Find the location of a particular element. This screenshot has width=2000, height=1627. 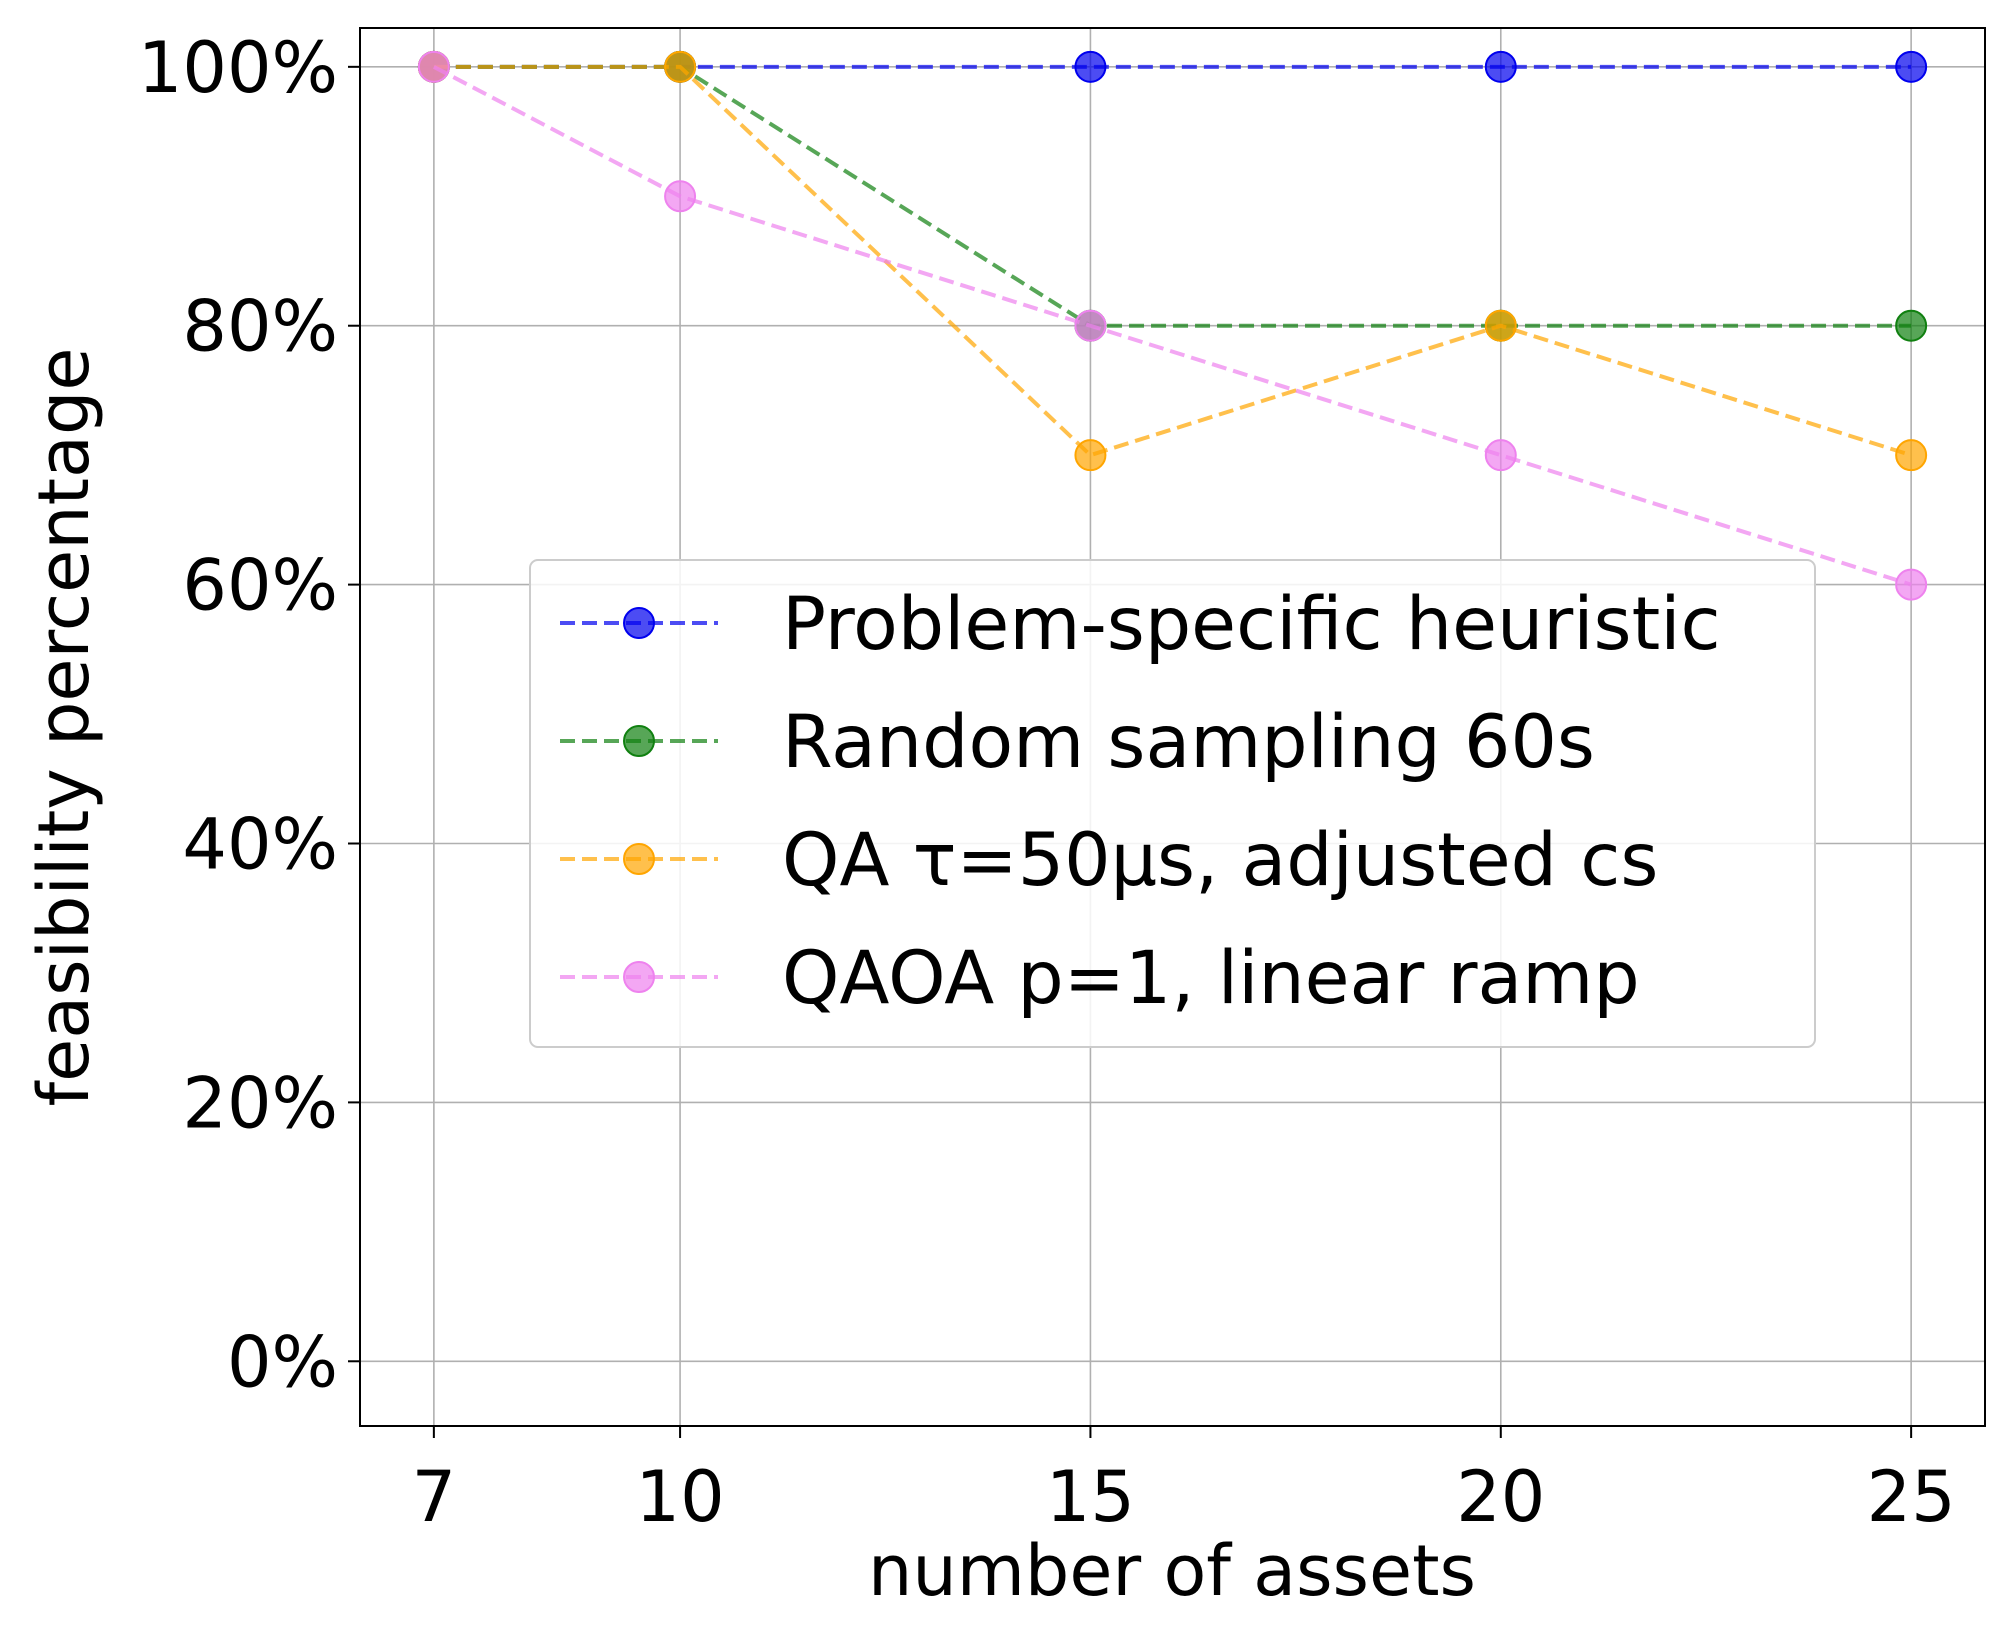

legend-entry: QA τ=50μs, adjusted cs is located at coordinates (1109, 860).